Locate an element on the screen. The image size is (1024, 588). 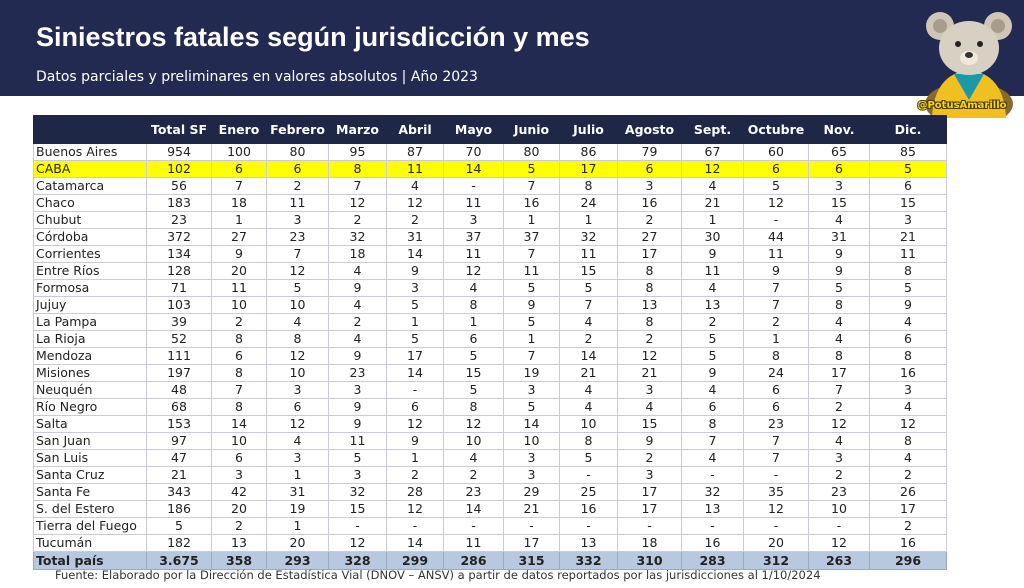
table-cell: 23 is located at coordinates (473, 492).